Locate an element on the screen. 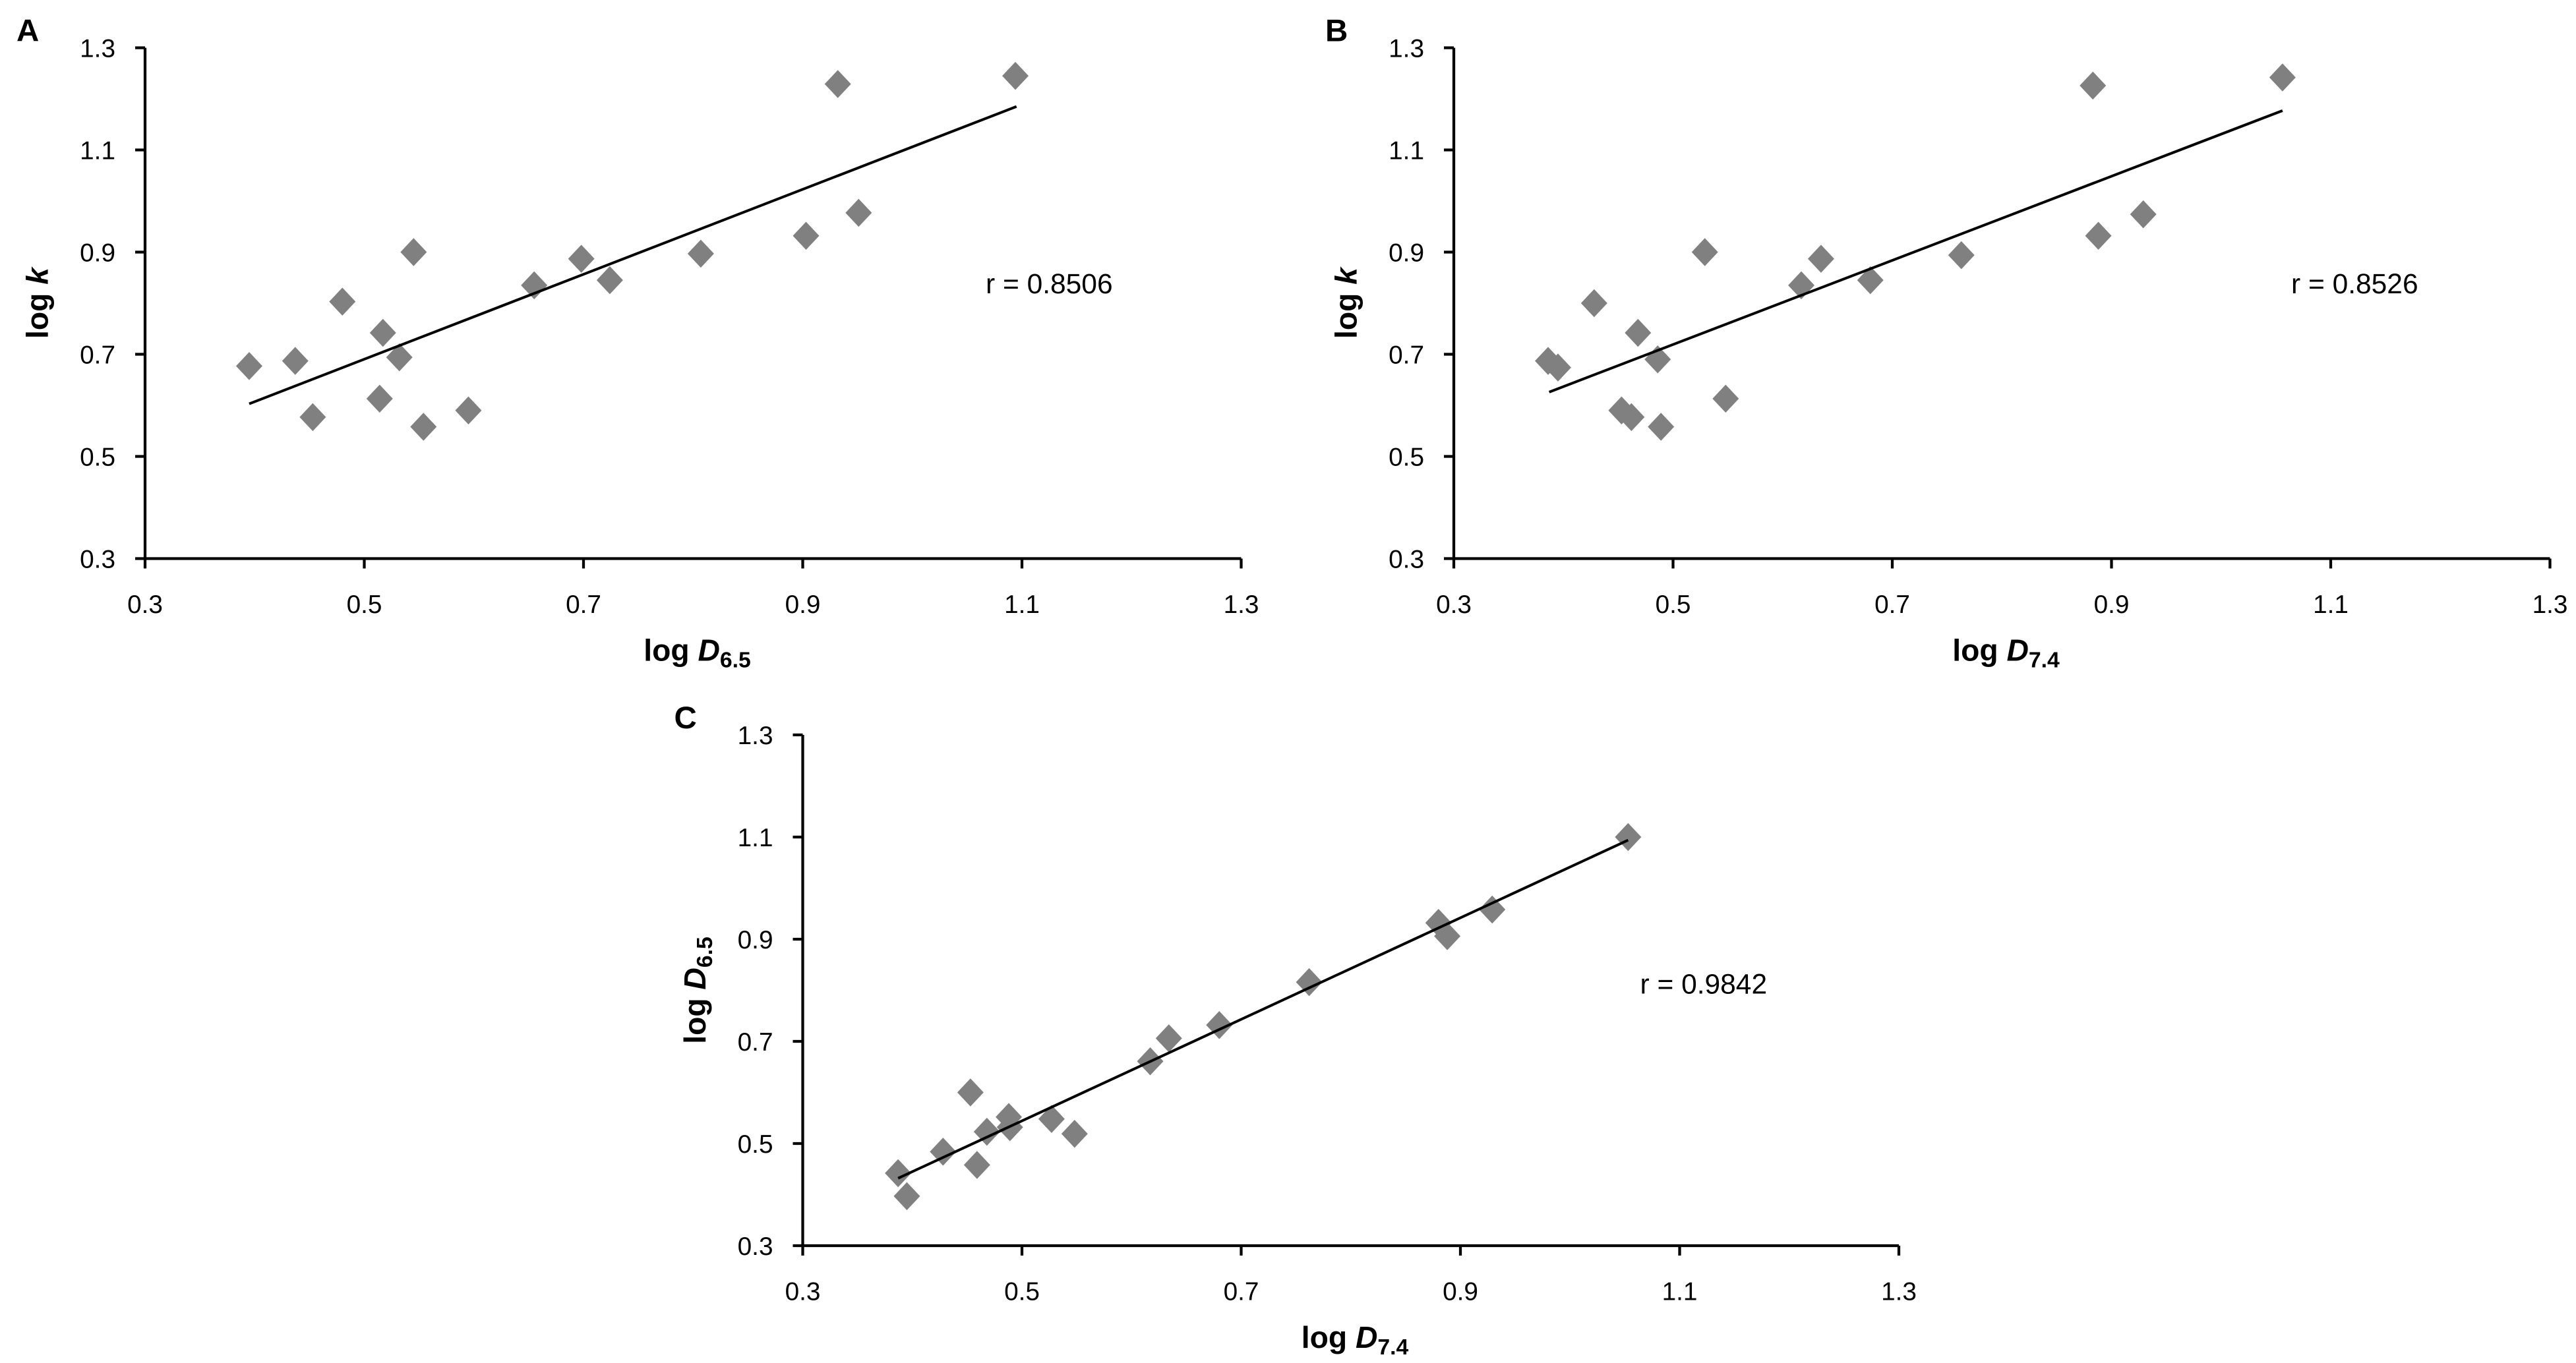 The width and height of the screenshot is (2576, 1363). correlation-label: r = 0.8506 is located at coordinates (1049, 284).